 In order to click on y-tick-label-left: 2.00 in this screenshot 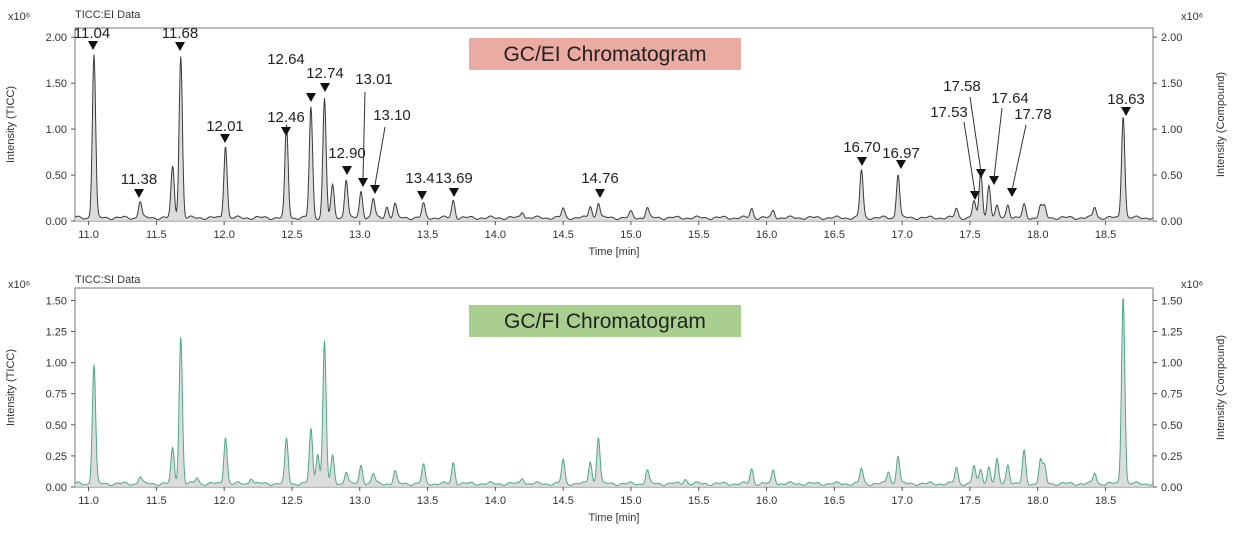, I will do `click(56, 38)`.